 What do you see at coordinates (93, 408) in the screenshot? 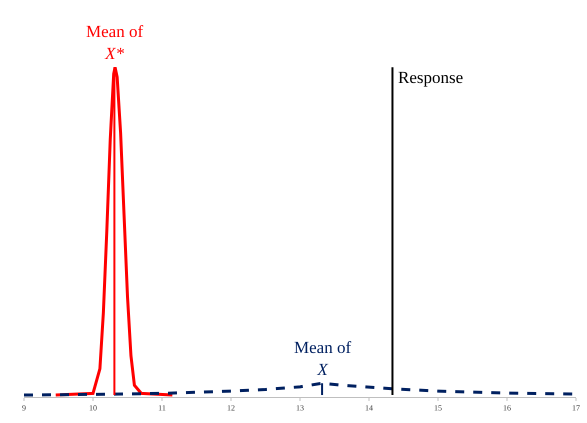
I see `x-tick-label: 10` at bounding box center [93, 408].